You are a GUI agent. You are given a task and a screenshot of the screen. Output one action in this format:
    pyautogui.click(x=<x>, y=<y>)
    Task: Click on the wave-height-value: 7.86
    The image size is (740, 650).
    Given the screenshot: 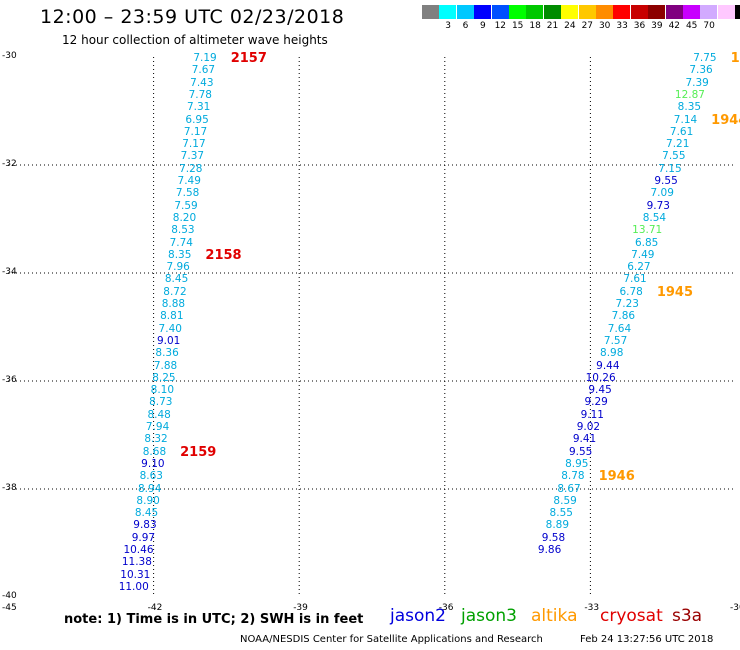 What is the action you would take?
    pyautogui.click(x=623, y=316)
    